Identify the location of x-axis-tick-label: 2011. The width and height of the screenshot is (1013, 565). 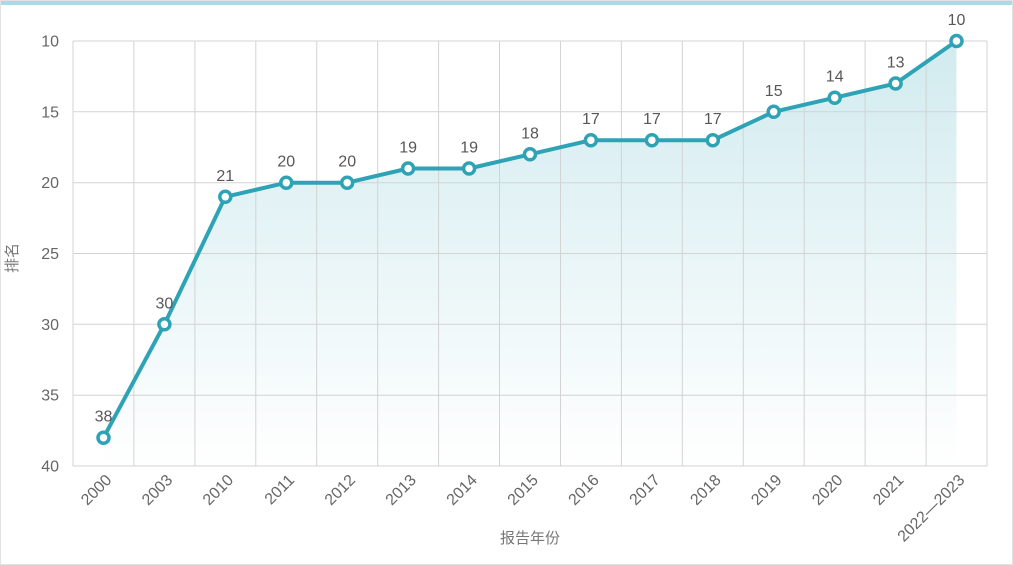
(280, 490).